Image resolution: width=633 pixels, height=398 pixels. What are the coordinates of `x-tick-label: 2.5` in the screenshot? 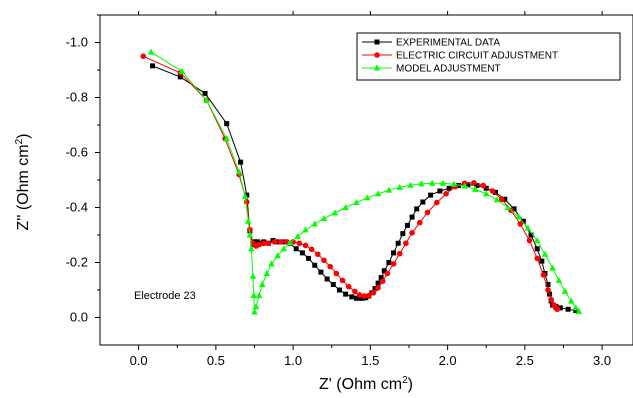 It's located at (525, 360).